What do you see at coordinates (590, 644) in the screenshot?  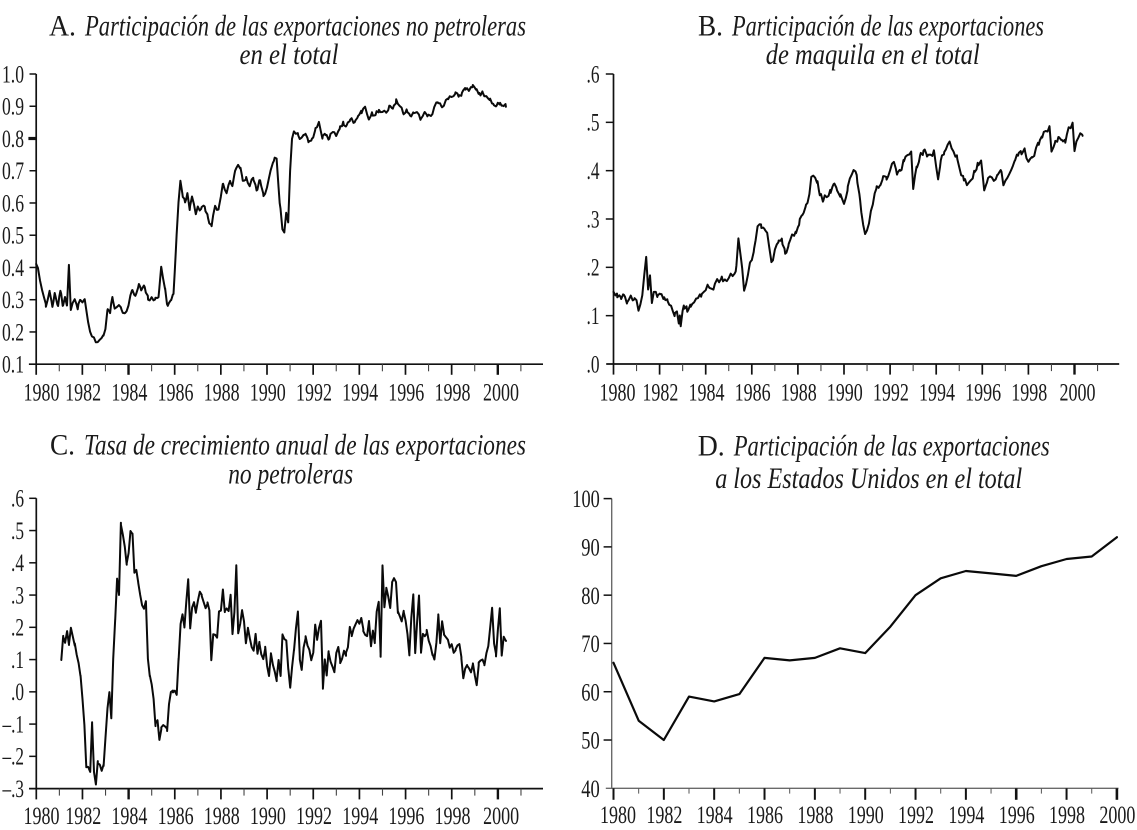 I see `svg-text: 70` at bounding box center [590, 644].